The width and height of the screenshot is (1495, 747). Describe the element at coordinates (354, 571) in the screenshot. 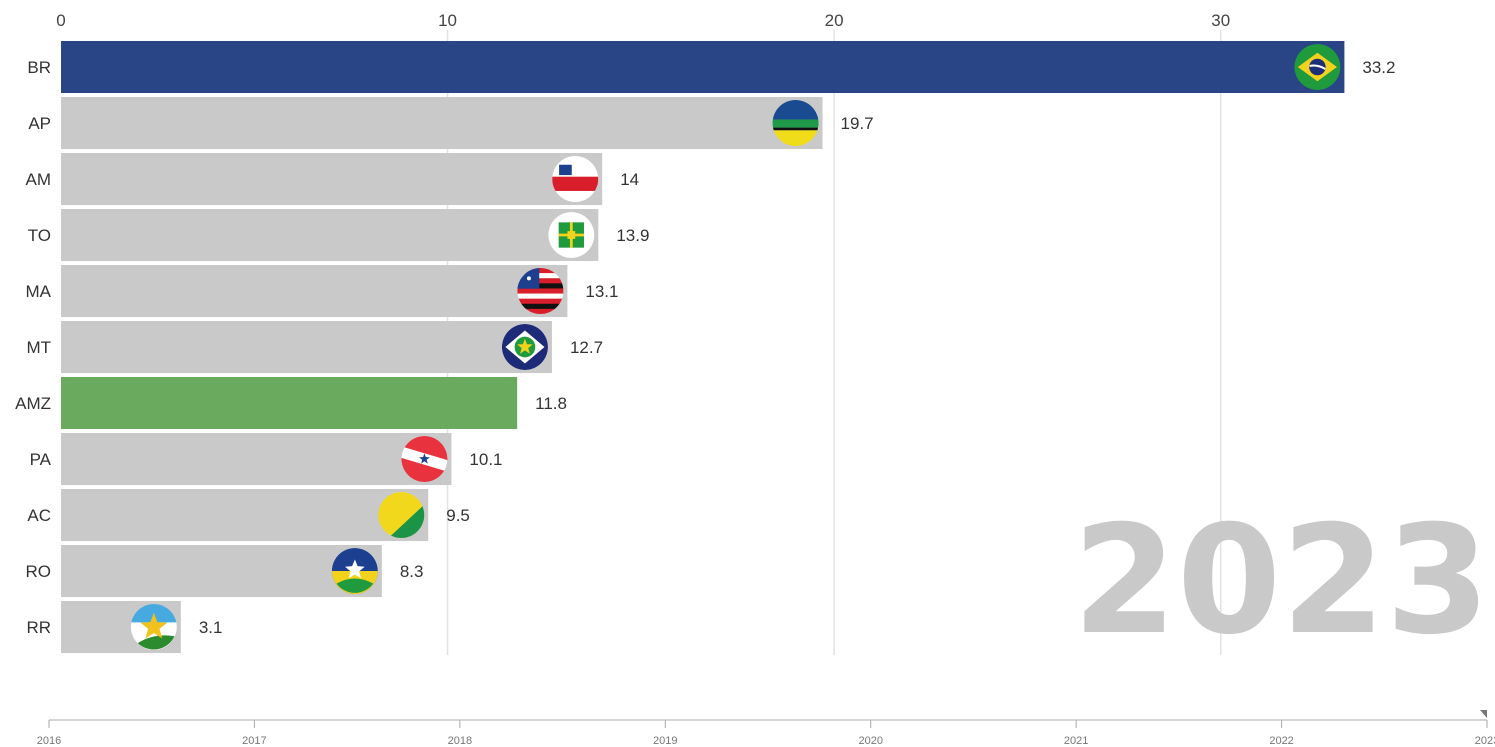

I see `rondonia-flag-icon` at that location.